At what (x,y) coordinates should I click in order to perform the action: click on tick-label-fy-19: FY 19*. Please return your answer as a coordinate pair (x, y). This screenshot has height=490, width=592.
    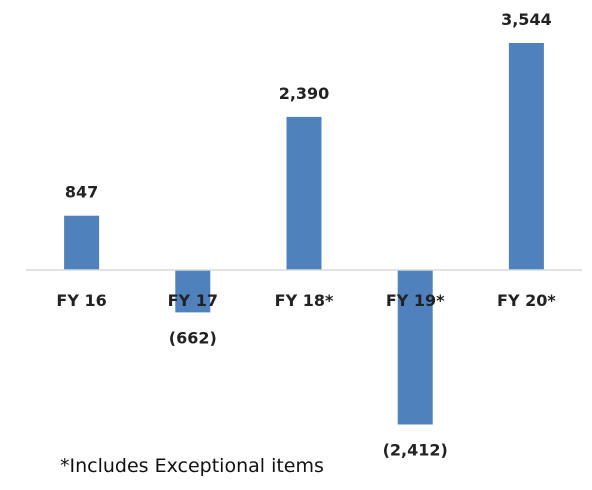
    Looking at the image, I should click on (415, 300).